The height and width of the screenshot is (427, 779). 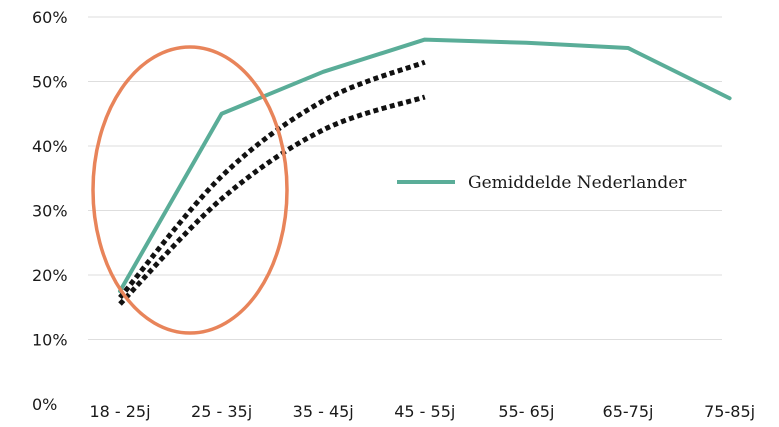 I want to click on x-tick-label: 45 - 55j, so click(x=424, y=411).